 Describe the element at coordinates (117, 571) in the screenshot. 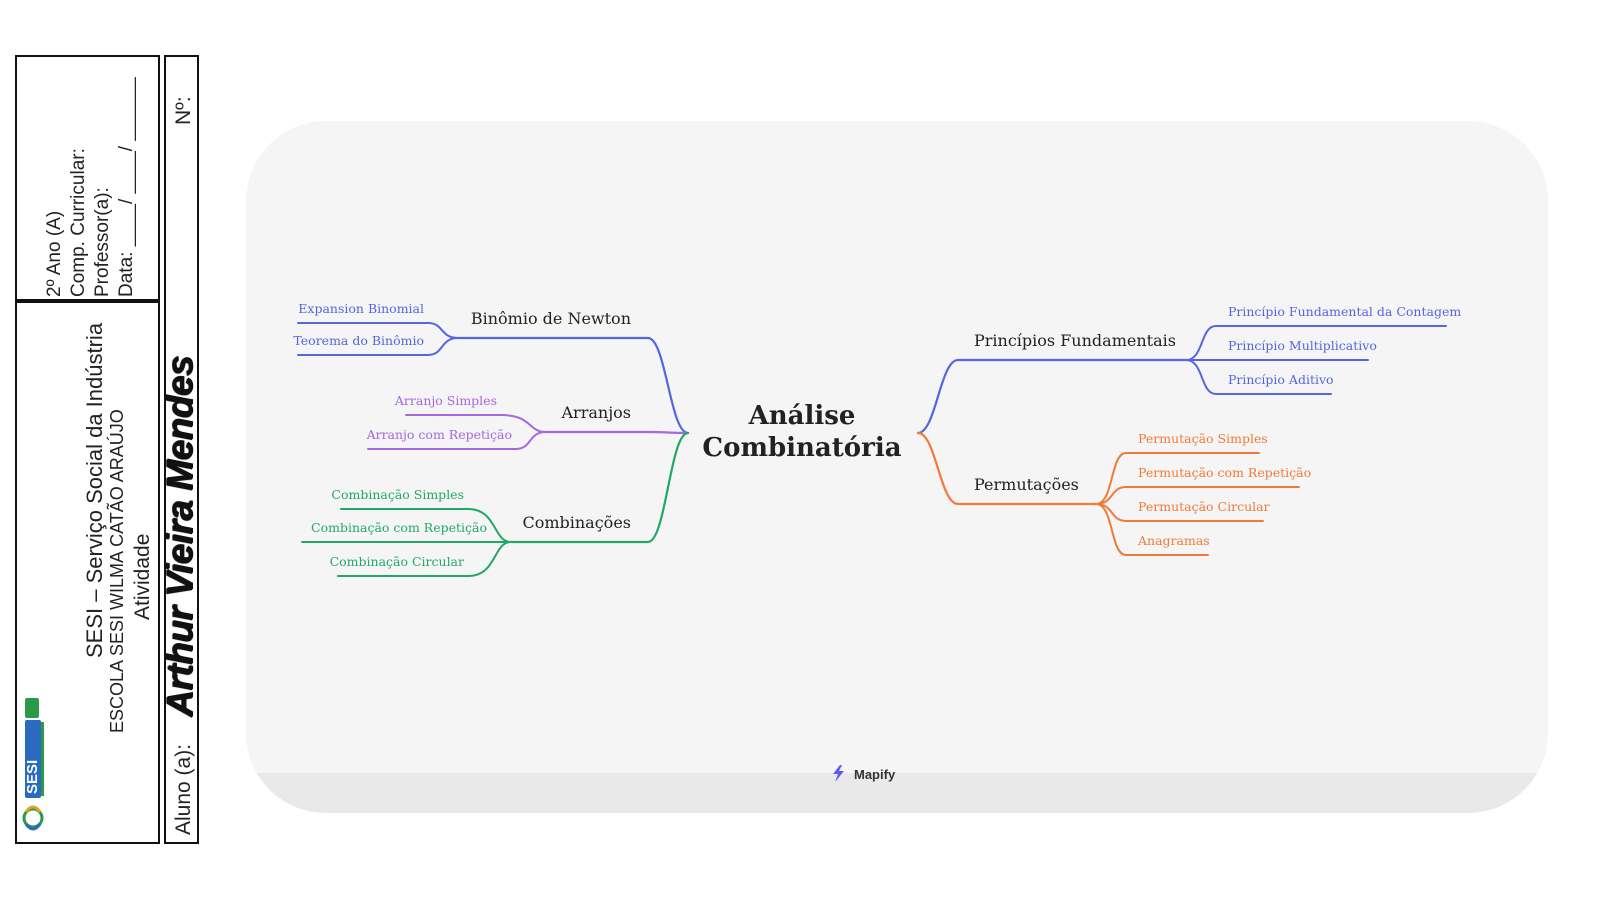

I see `school-unit: ESCOLA SESI WILMA CATÃO ARAÚJO` at that location.